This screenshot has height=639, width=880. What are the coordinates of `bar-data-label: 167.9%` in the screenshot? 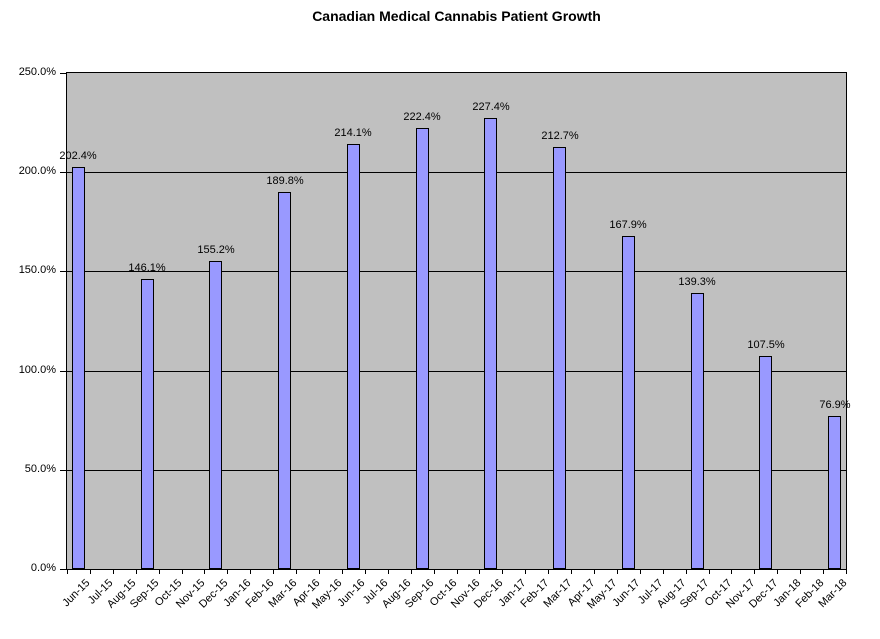 It's located at (628, 225).